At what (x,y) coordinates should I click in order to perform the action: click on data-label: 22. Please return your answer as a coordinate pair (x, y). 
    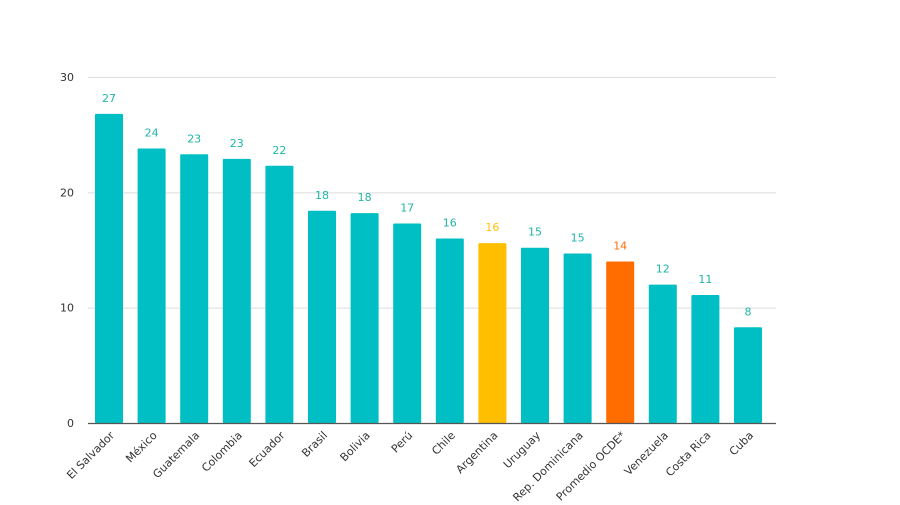
    Looking at the image, I should click on (279, 150).